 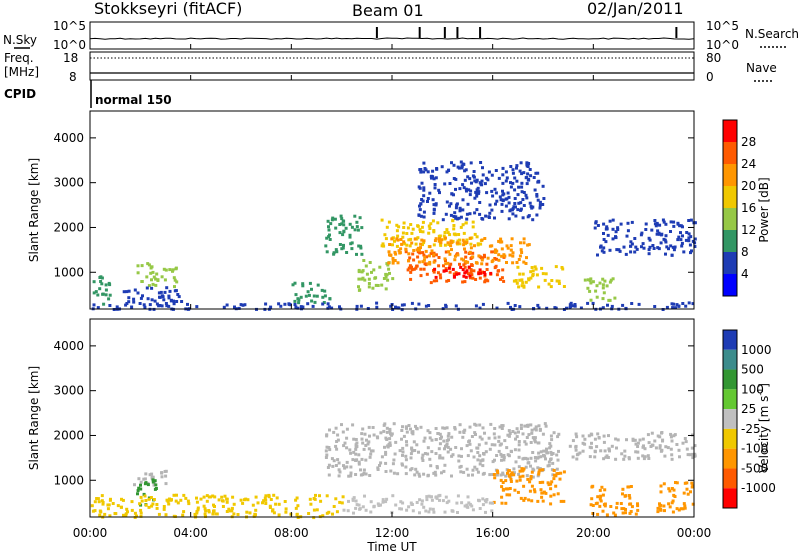 What do you see at coordinates (730, 340) in the screenshot?
I see `velocity-colorbar-segment` at bounding box center [730, 340].